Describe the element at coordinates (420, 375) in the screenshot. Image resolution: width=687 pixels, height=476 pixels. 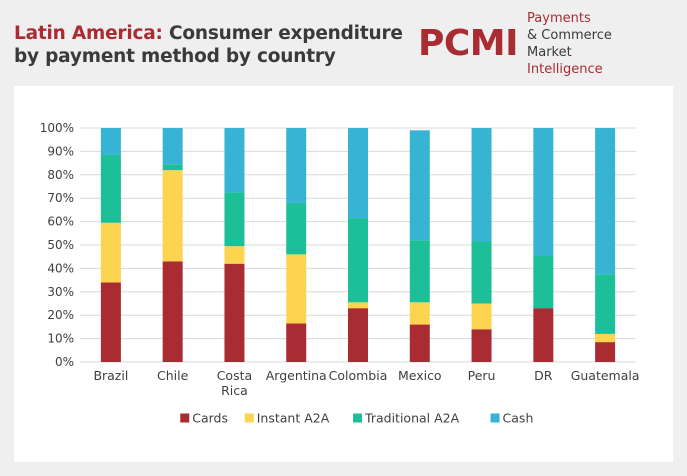
I see `x-tick-label: Mexico` at that location.